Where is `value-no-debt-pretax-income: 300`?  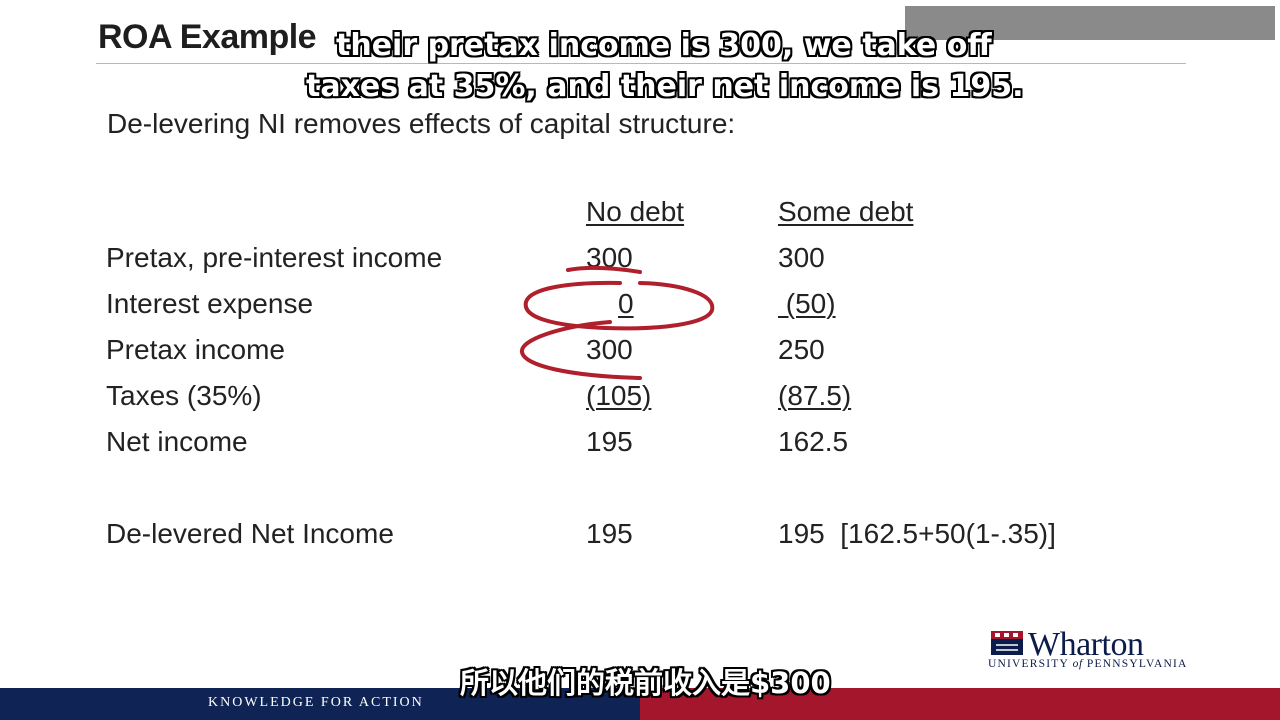 value-no-debt-pretax-income: 300 is located at coordinates (609, 349).